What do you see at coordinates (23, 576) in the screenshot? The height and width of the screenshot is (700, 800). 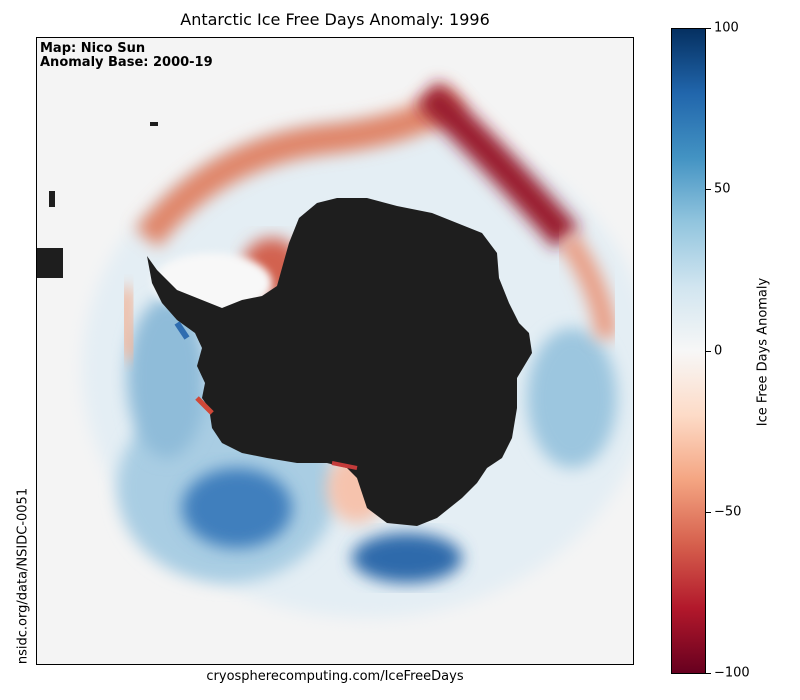 I see `data-source-label: nsidc.org/data/NSIDC-0051` at bounding box center [23, 576].